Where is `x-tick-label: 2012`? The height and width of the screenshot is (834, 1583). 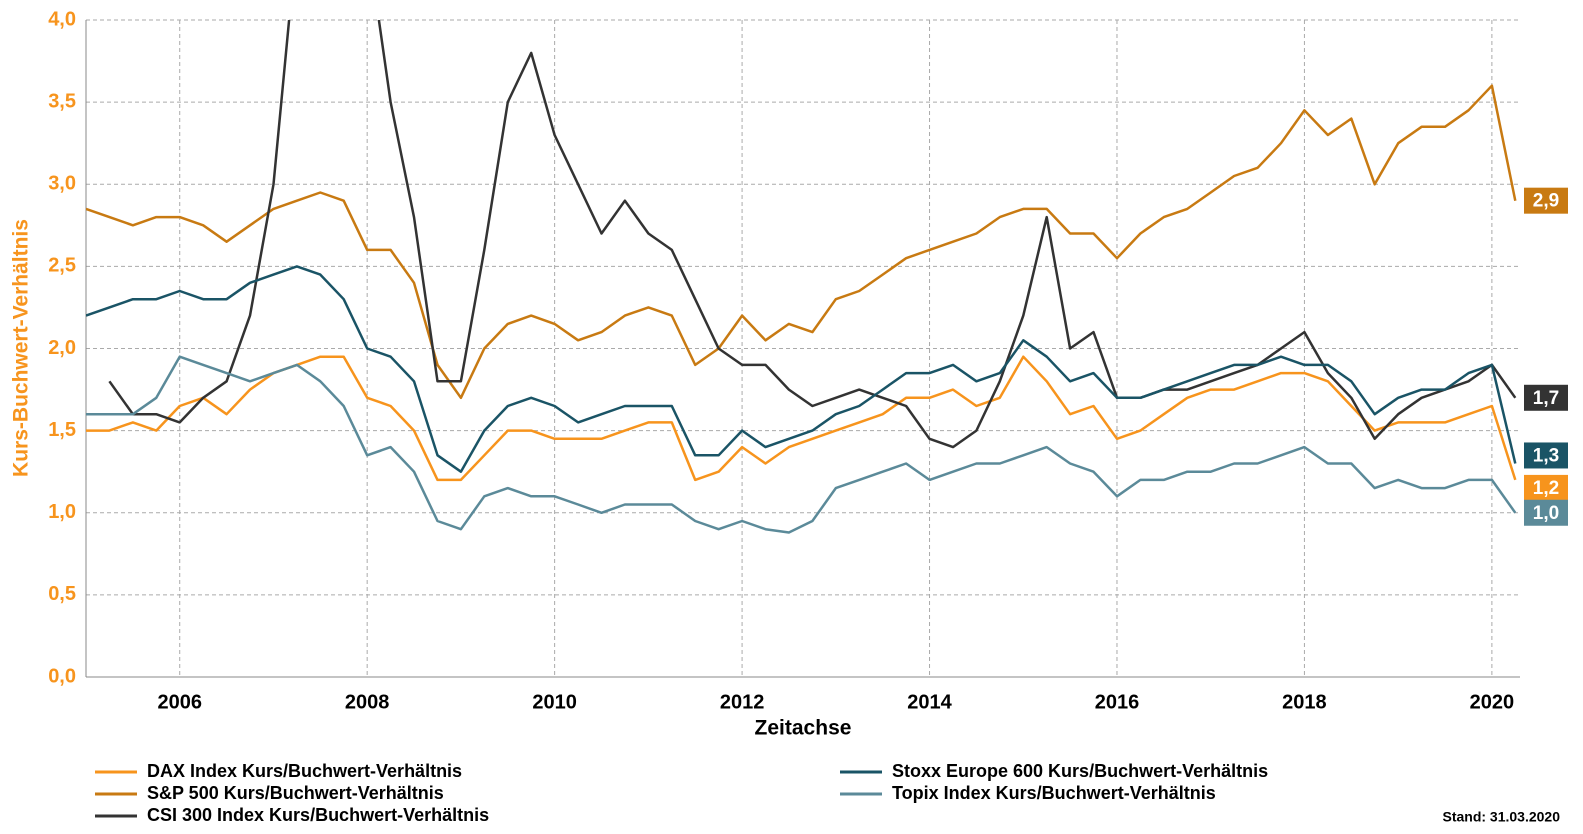 x-tick-label: 2012 is located at coordinates (742, 702).